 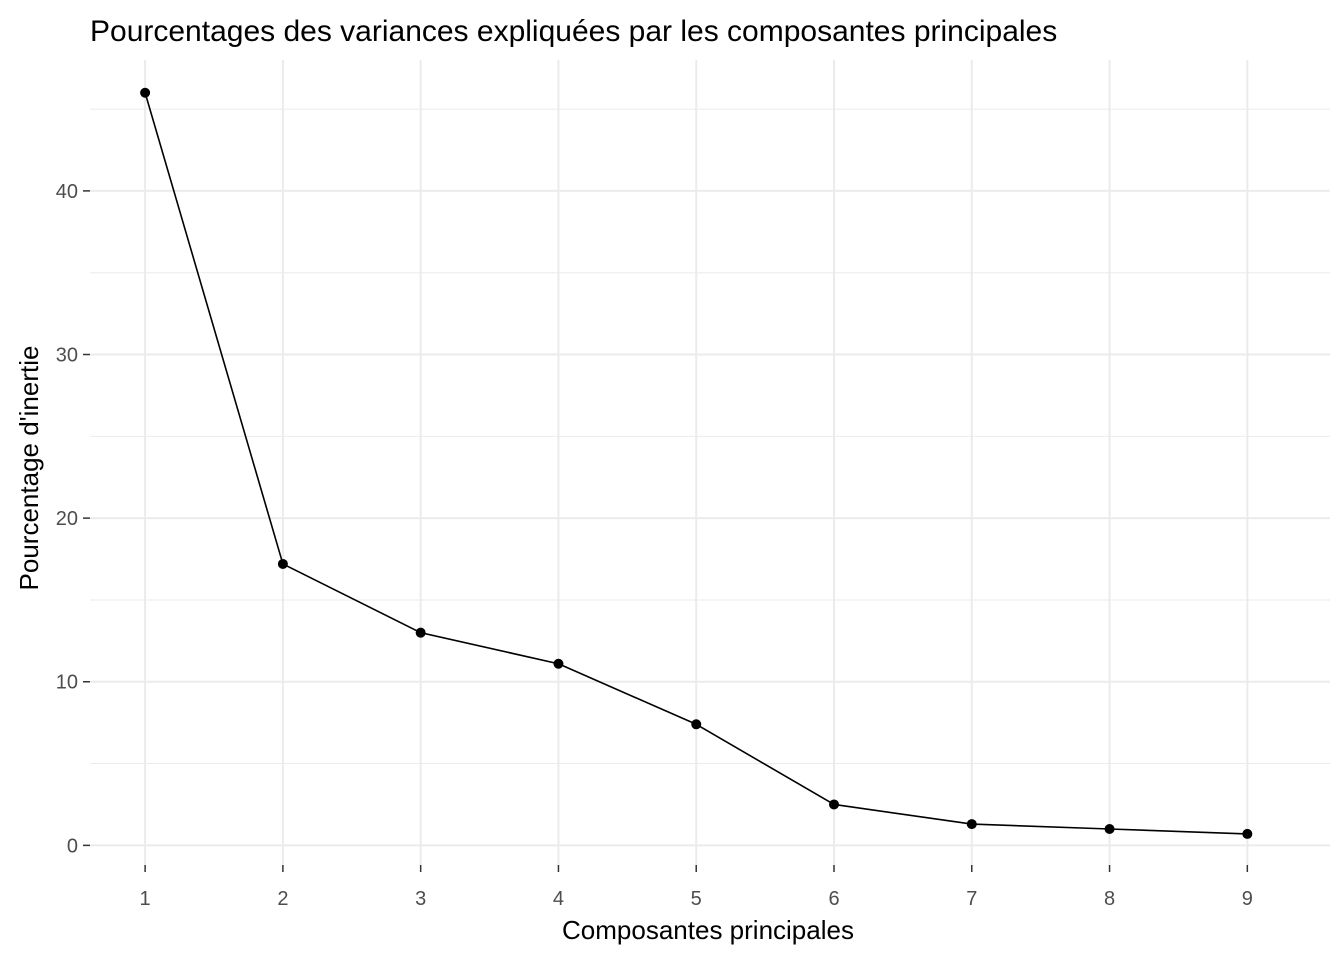 I want to click on y-tick-label: 40, so click(x=67, y=192).